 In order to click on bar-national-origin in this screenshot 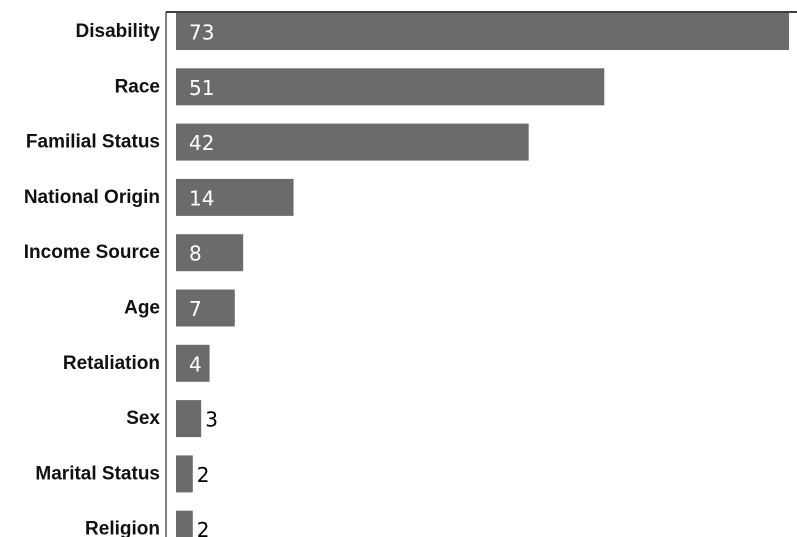, I will do `click(235, 197)`.